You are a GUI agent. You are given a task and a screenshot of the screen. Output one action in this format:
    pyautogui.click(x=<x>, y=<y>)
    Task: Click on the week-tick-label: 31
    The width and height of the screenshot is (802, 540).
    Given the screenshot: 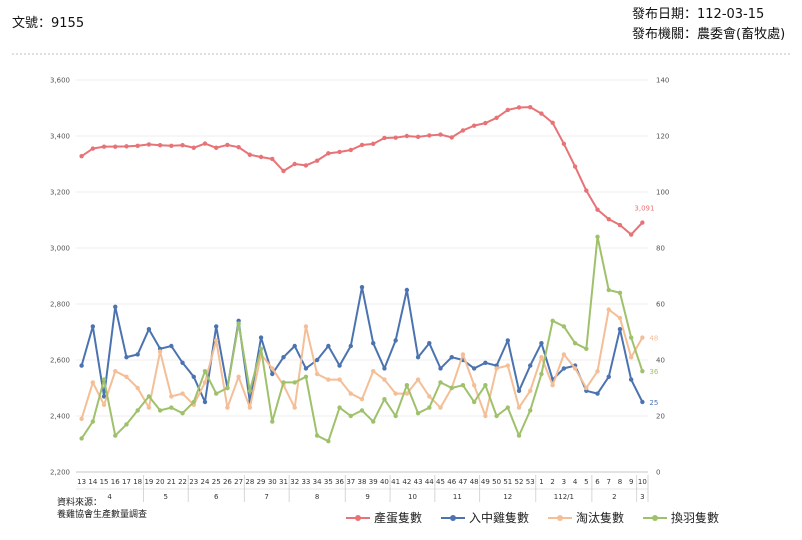 What is the action you would take?
    pyautogui.click(x=283, y=482)
    